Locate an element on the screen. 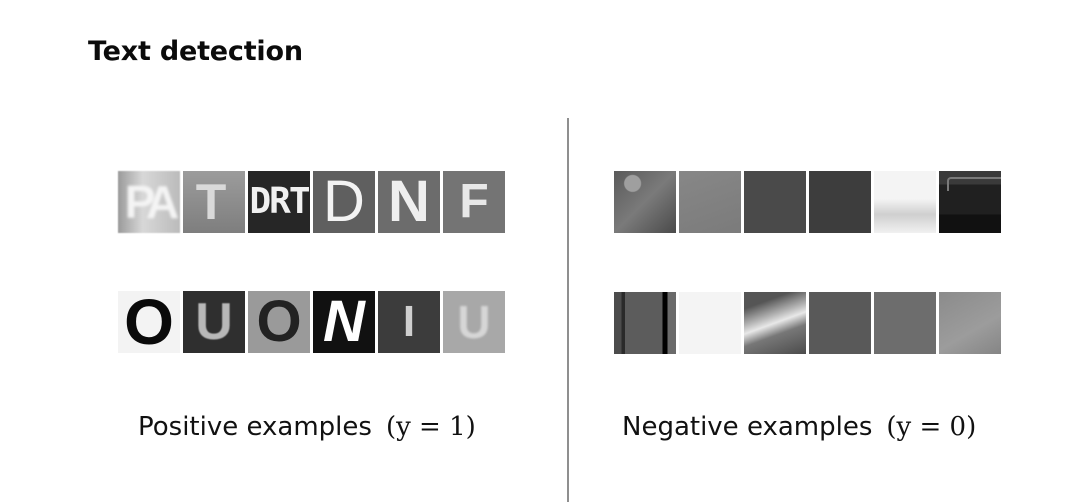  patch-letters: F is located at coordinates (474, 201).